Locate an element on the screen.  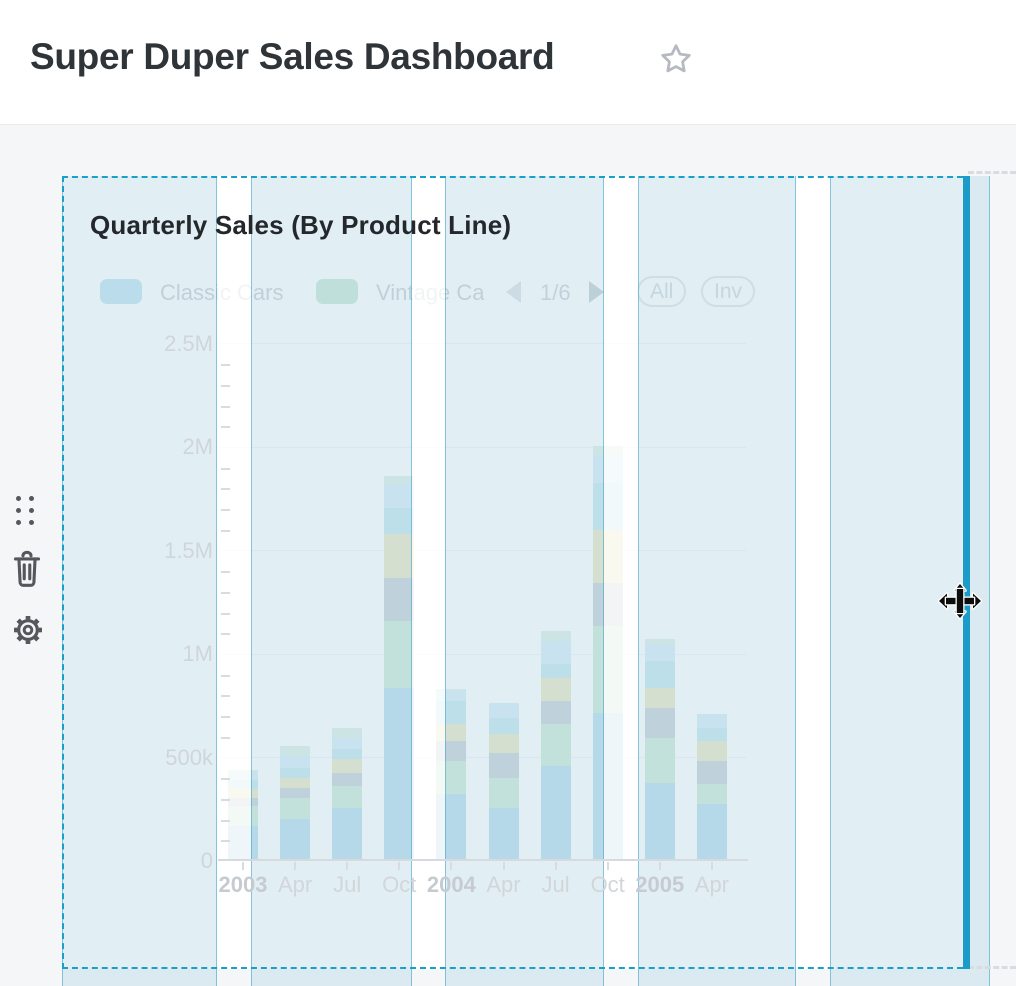
ghost-border-top is located at coordinates (992, 172).